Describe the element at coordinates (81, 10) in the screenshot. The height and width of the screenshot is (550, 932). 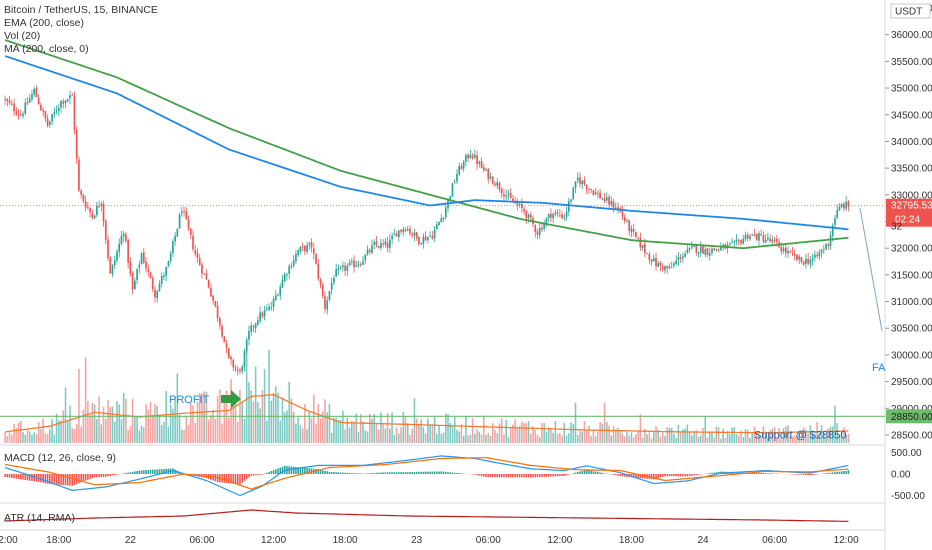
I see `symbol-title: Bitcoin / TetherUS, 15, BINANCE` at that location.